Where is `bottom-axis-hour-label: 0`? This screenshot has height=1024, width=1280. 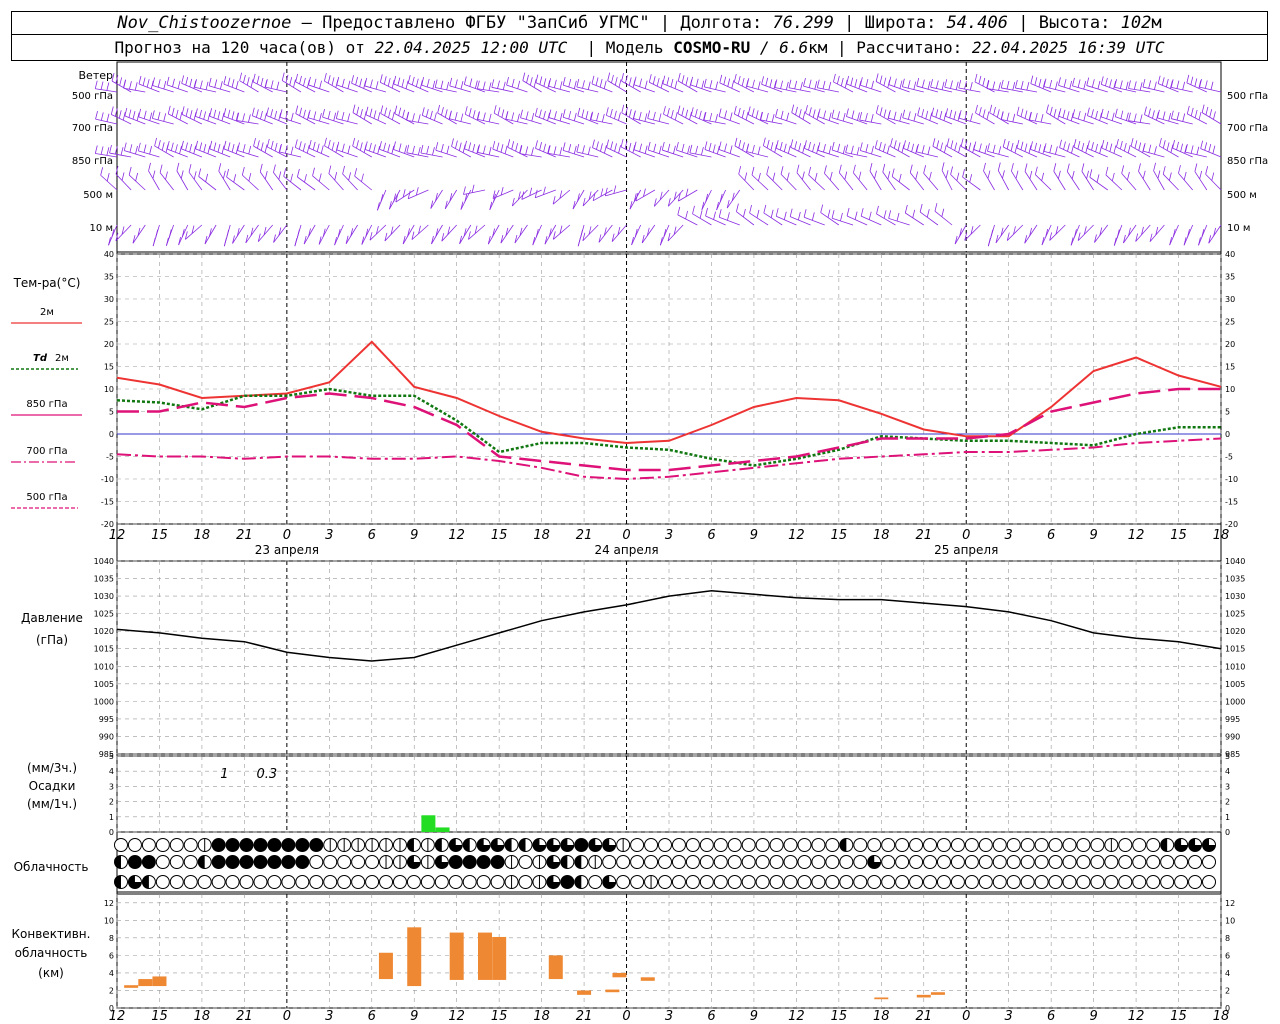 bottom-axis-hour-label: 0 is located at coordinates (966, 1016).